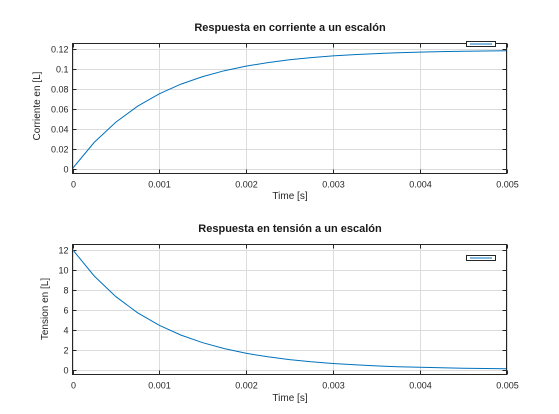 This screenshot has width=559, height=414. Describe the element at coordinates (45, 309) in the screenshot. I see `y-axis-label: Tension en [L]` at that location.